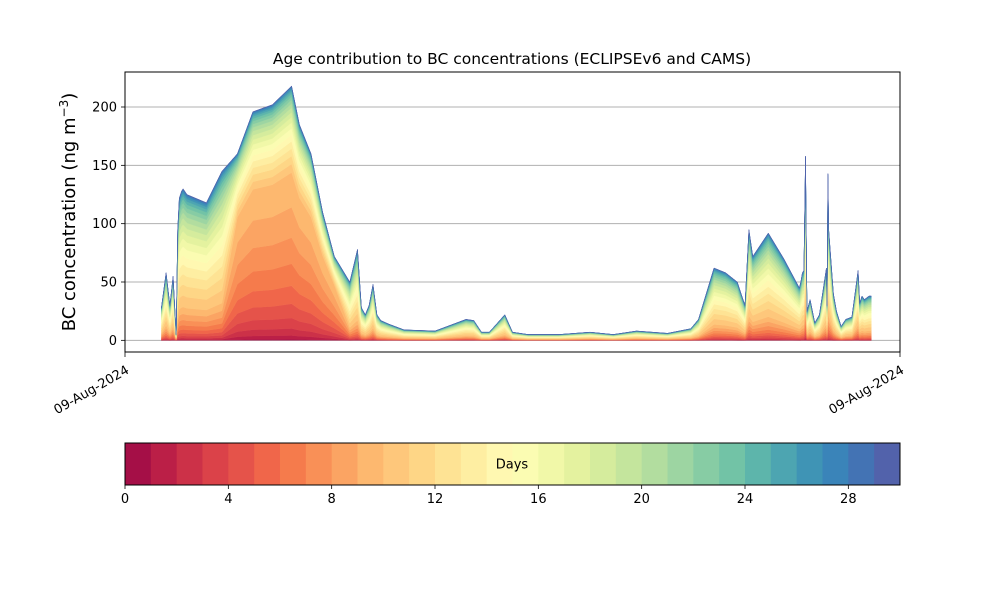 This screenshot has height=600, width=1000. What do you see at coordinates (64, 109) in the screenshot?
I see `y-axis-label-superscript: −3` at bounding box center [64, 109].